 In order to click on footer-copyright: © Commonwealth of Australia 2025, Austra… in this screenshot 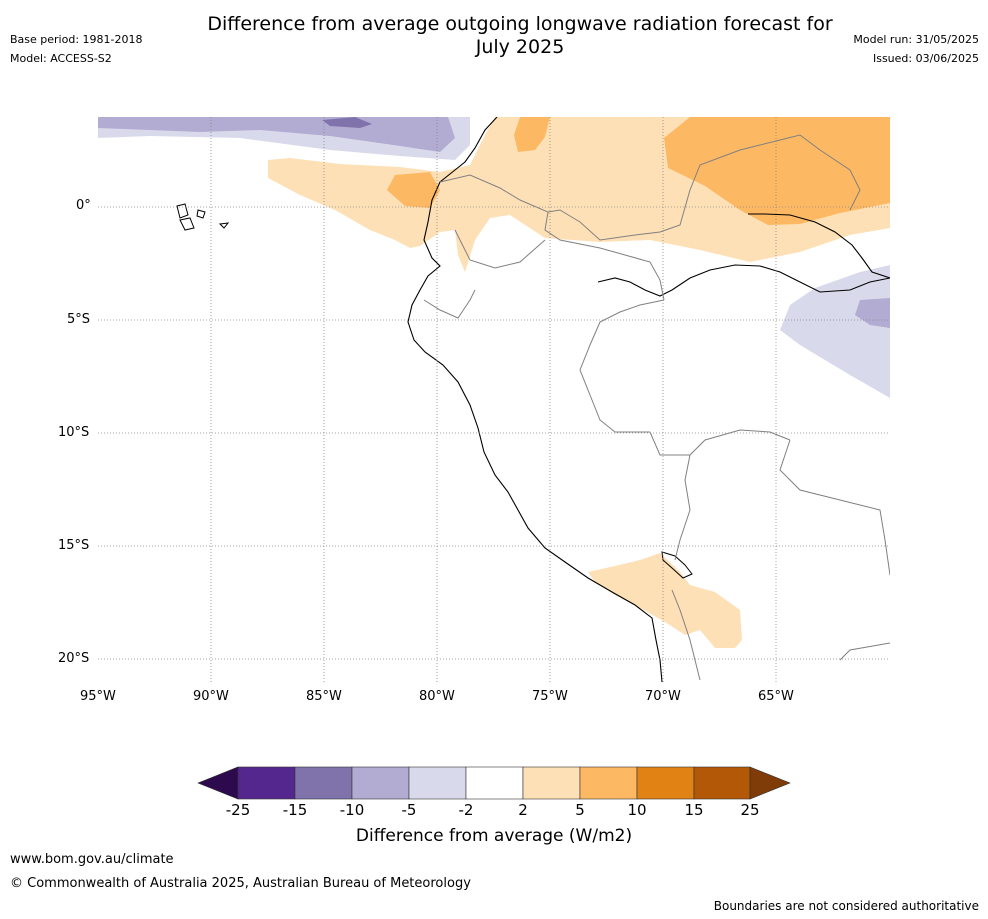, I will do `click(240, 883)`.